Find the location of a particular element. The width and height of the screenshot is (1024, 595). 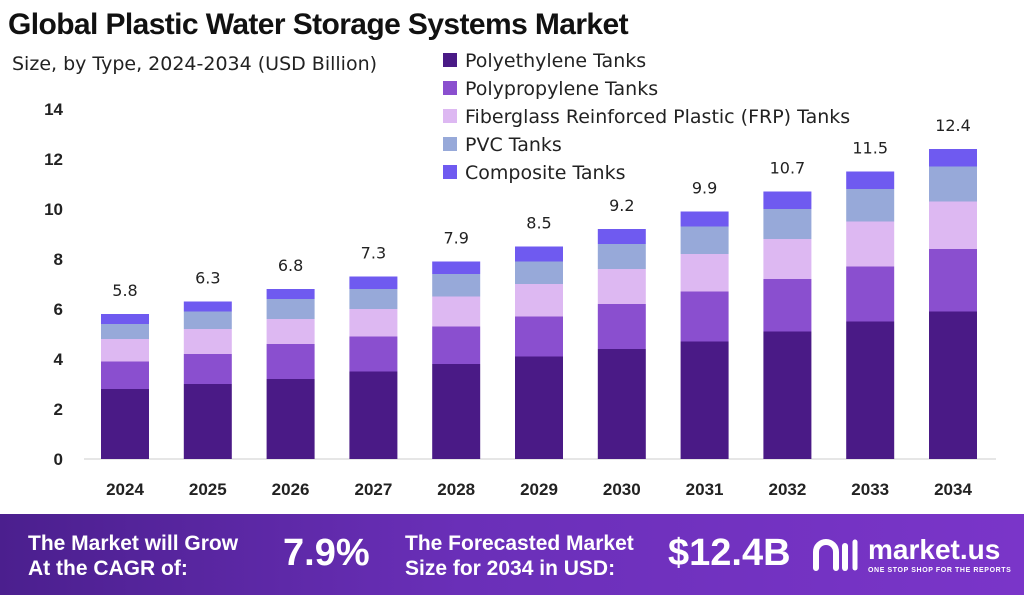

x-tick-label-2024: 2024 is located at coordinates (125, 489).